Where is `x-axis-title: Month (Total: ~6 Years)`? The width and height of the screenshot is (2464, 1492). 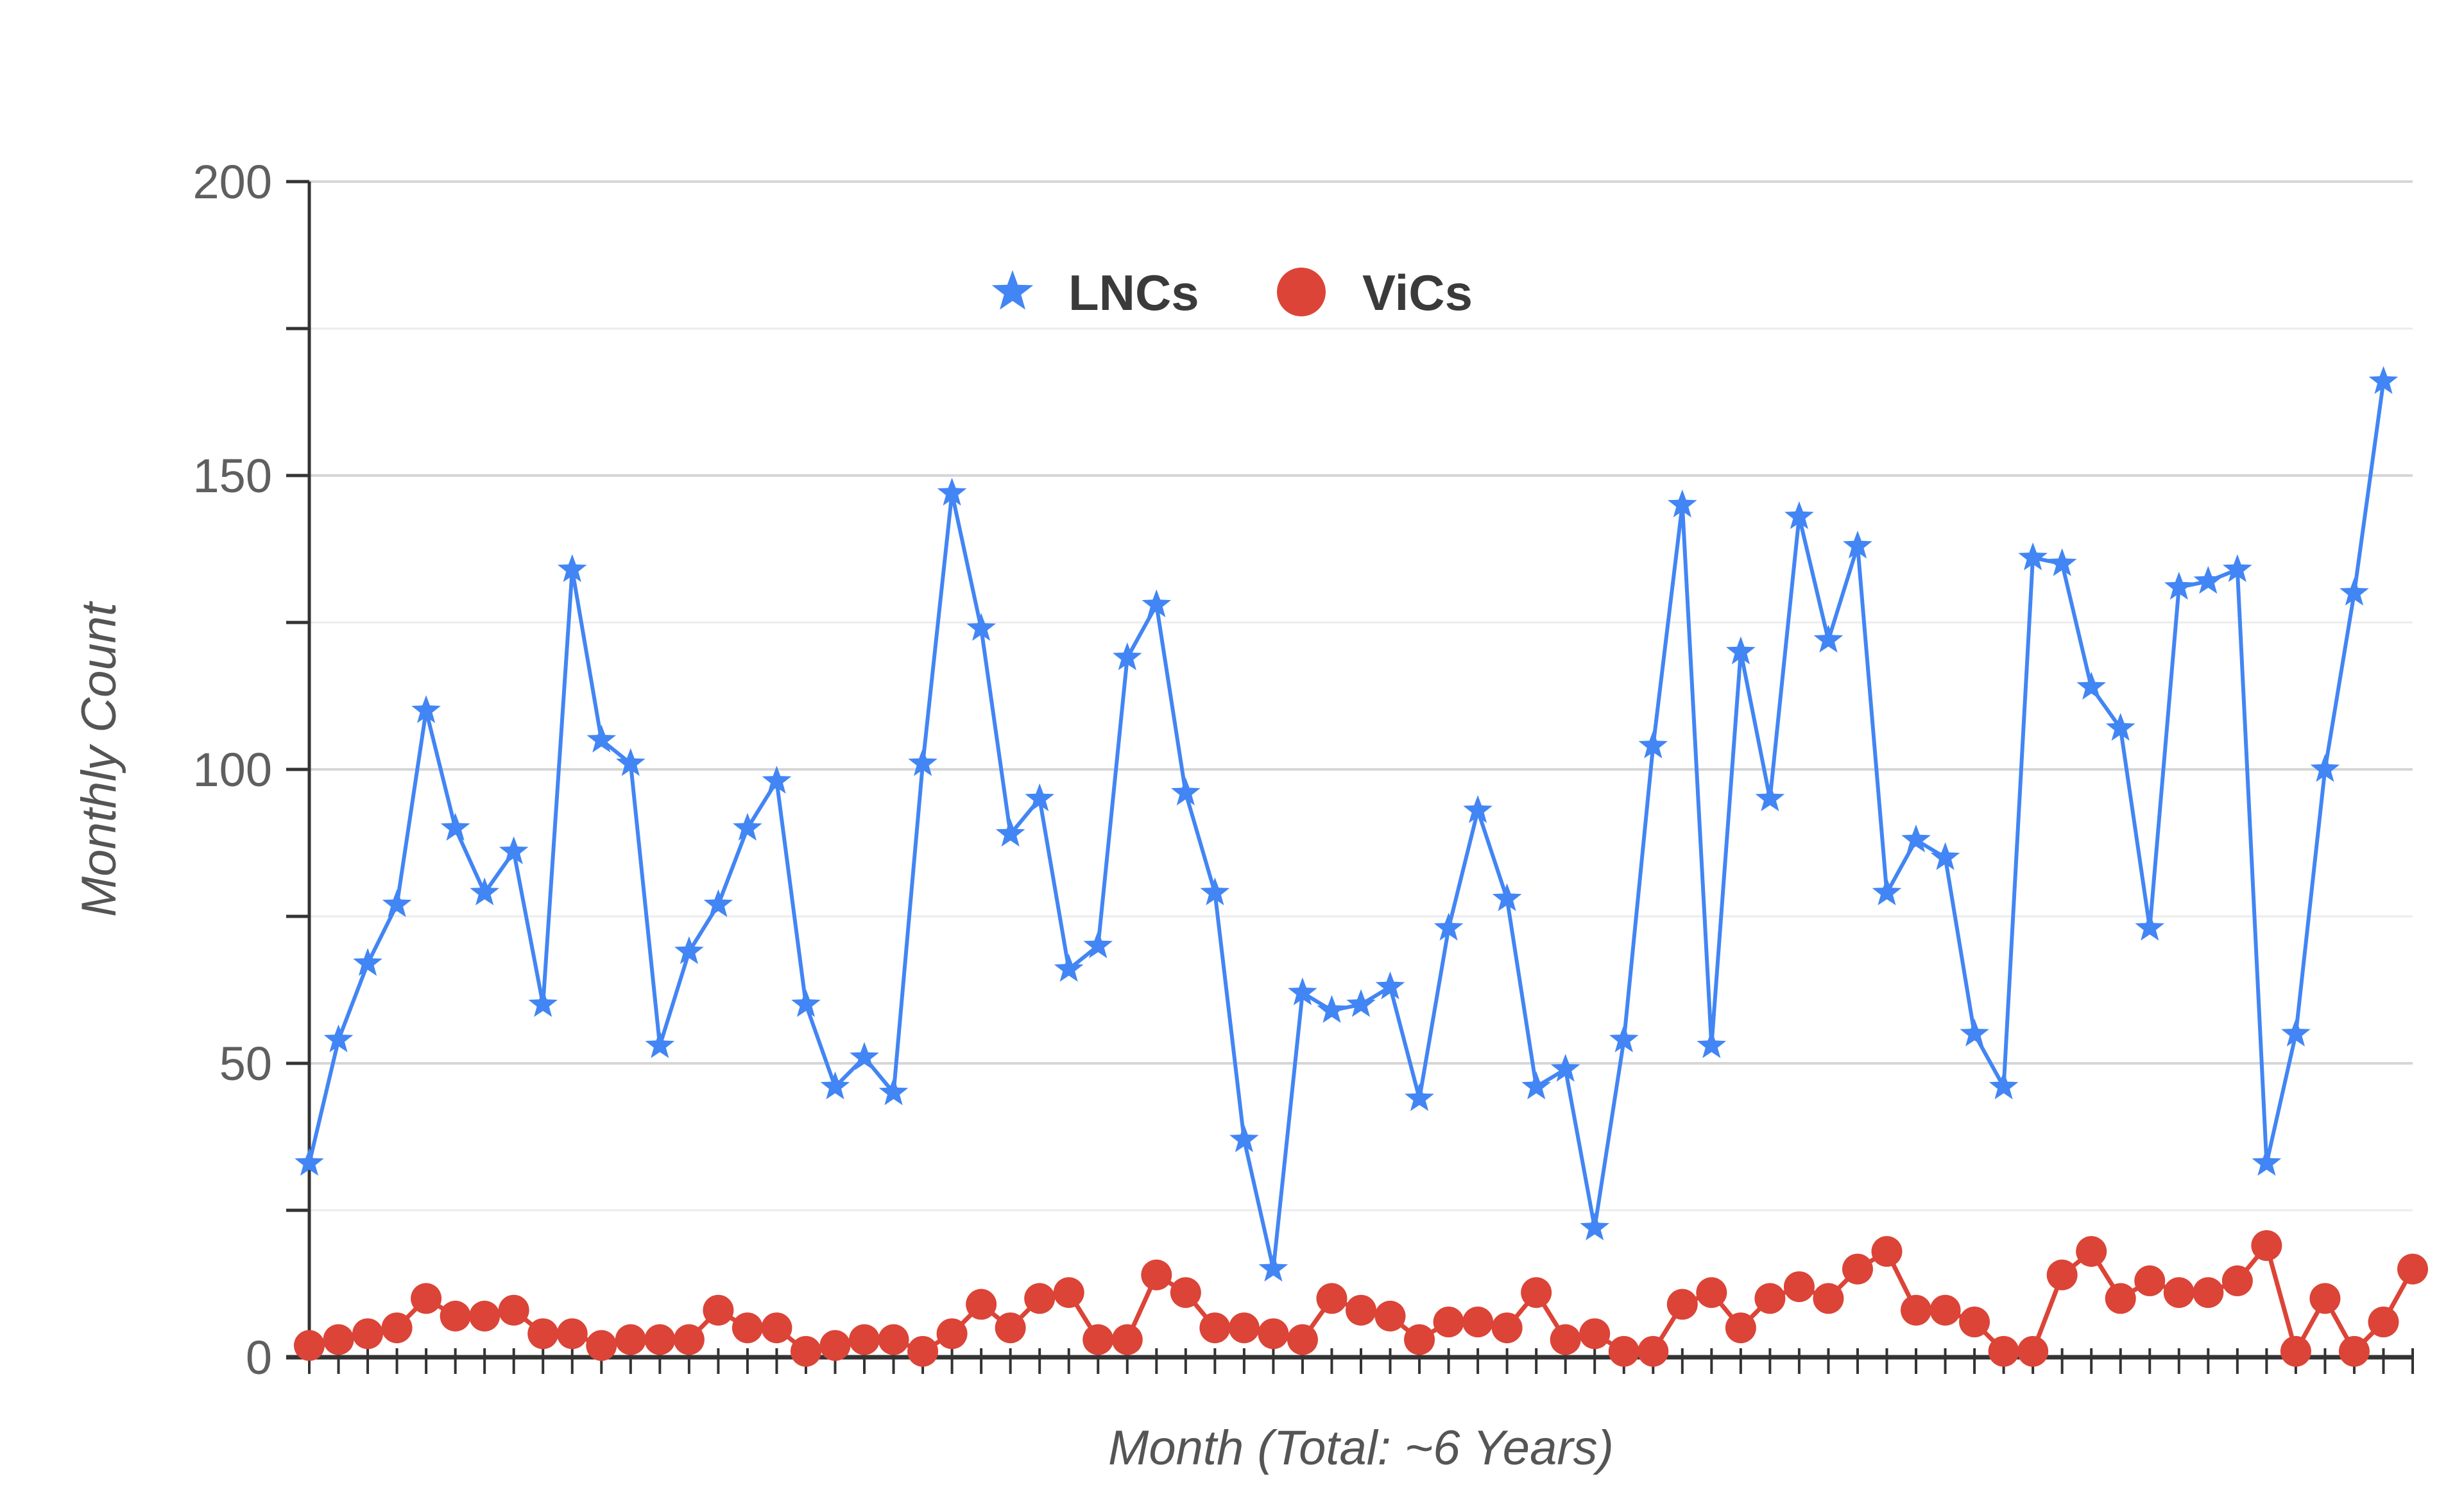 x-axis-title: Month (Total: ~6 Years) is located at coordinates (1361, 1448).